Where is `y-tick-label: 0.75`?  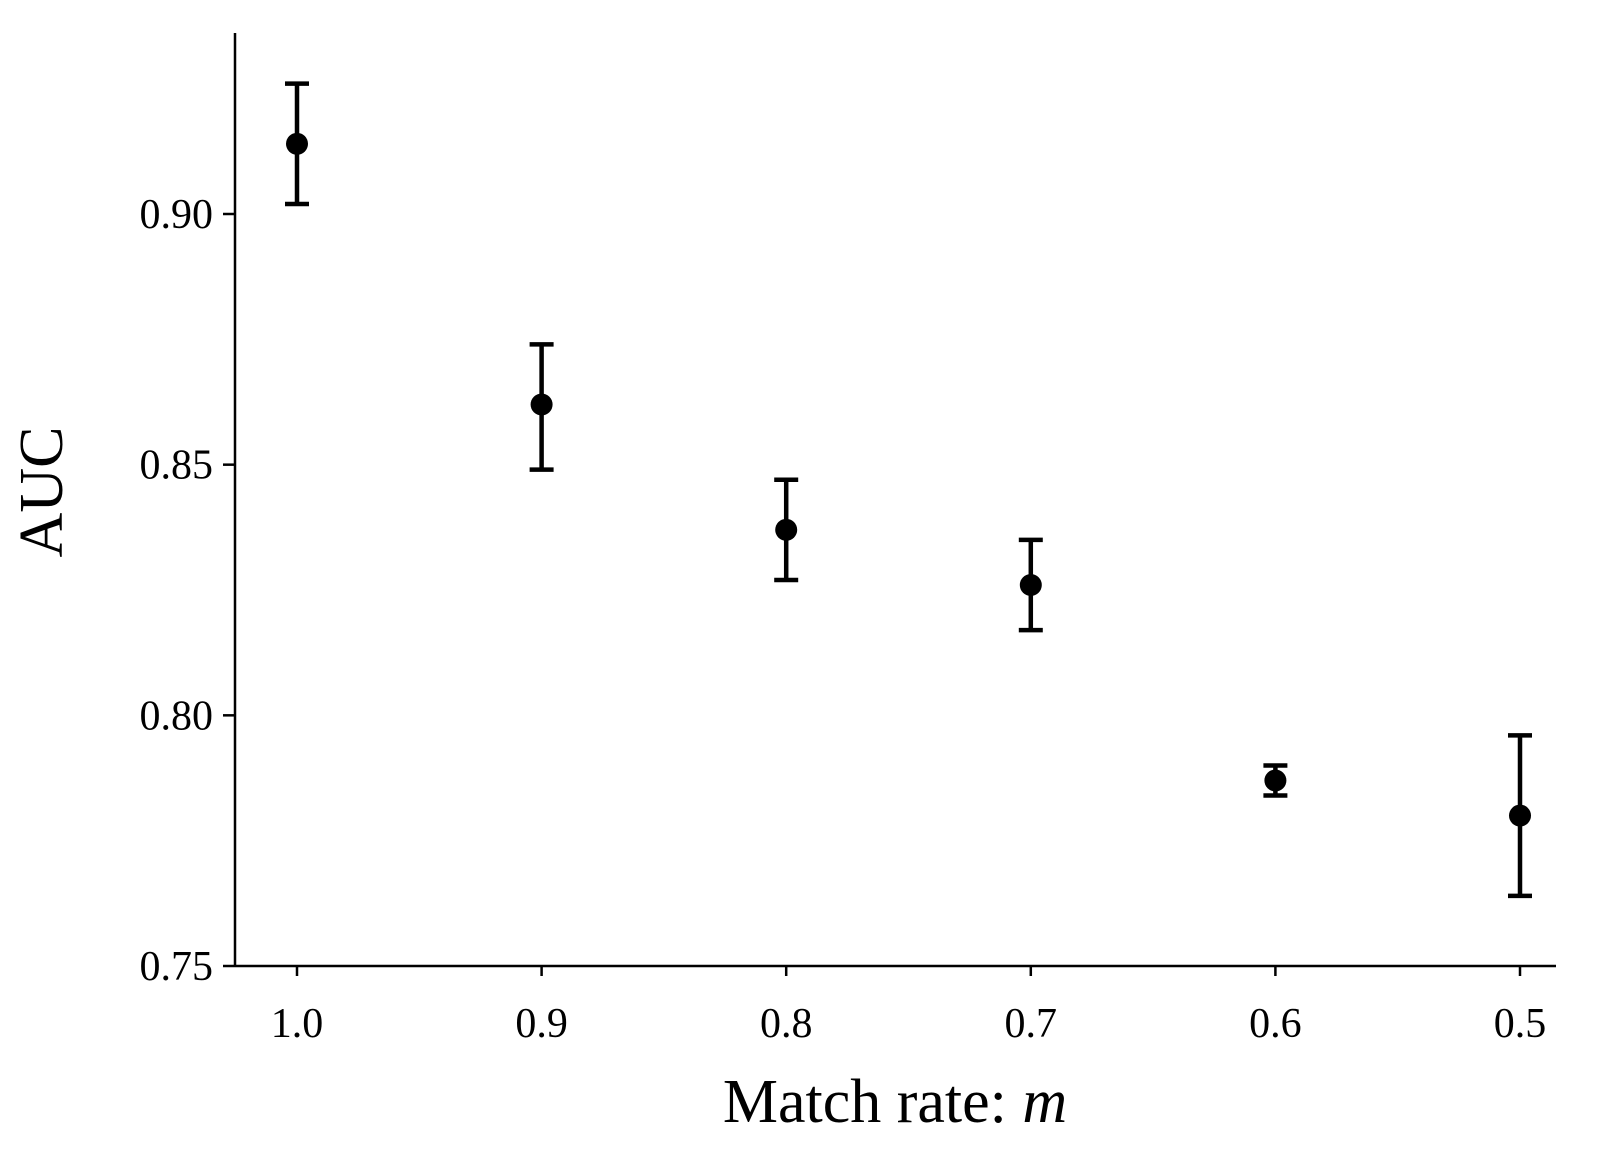 y-tick-label: 0.75 is located at coordinates (177, 967).